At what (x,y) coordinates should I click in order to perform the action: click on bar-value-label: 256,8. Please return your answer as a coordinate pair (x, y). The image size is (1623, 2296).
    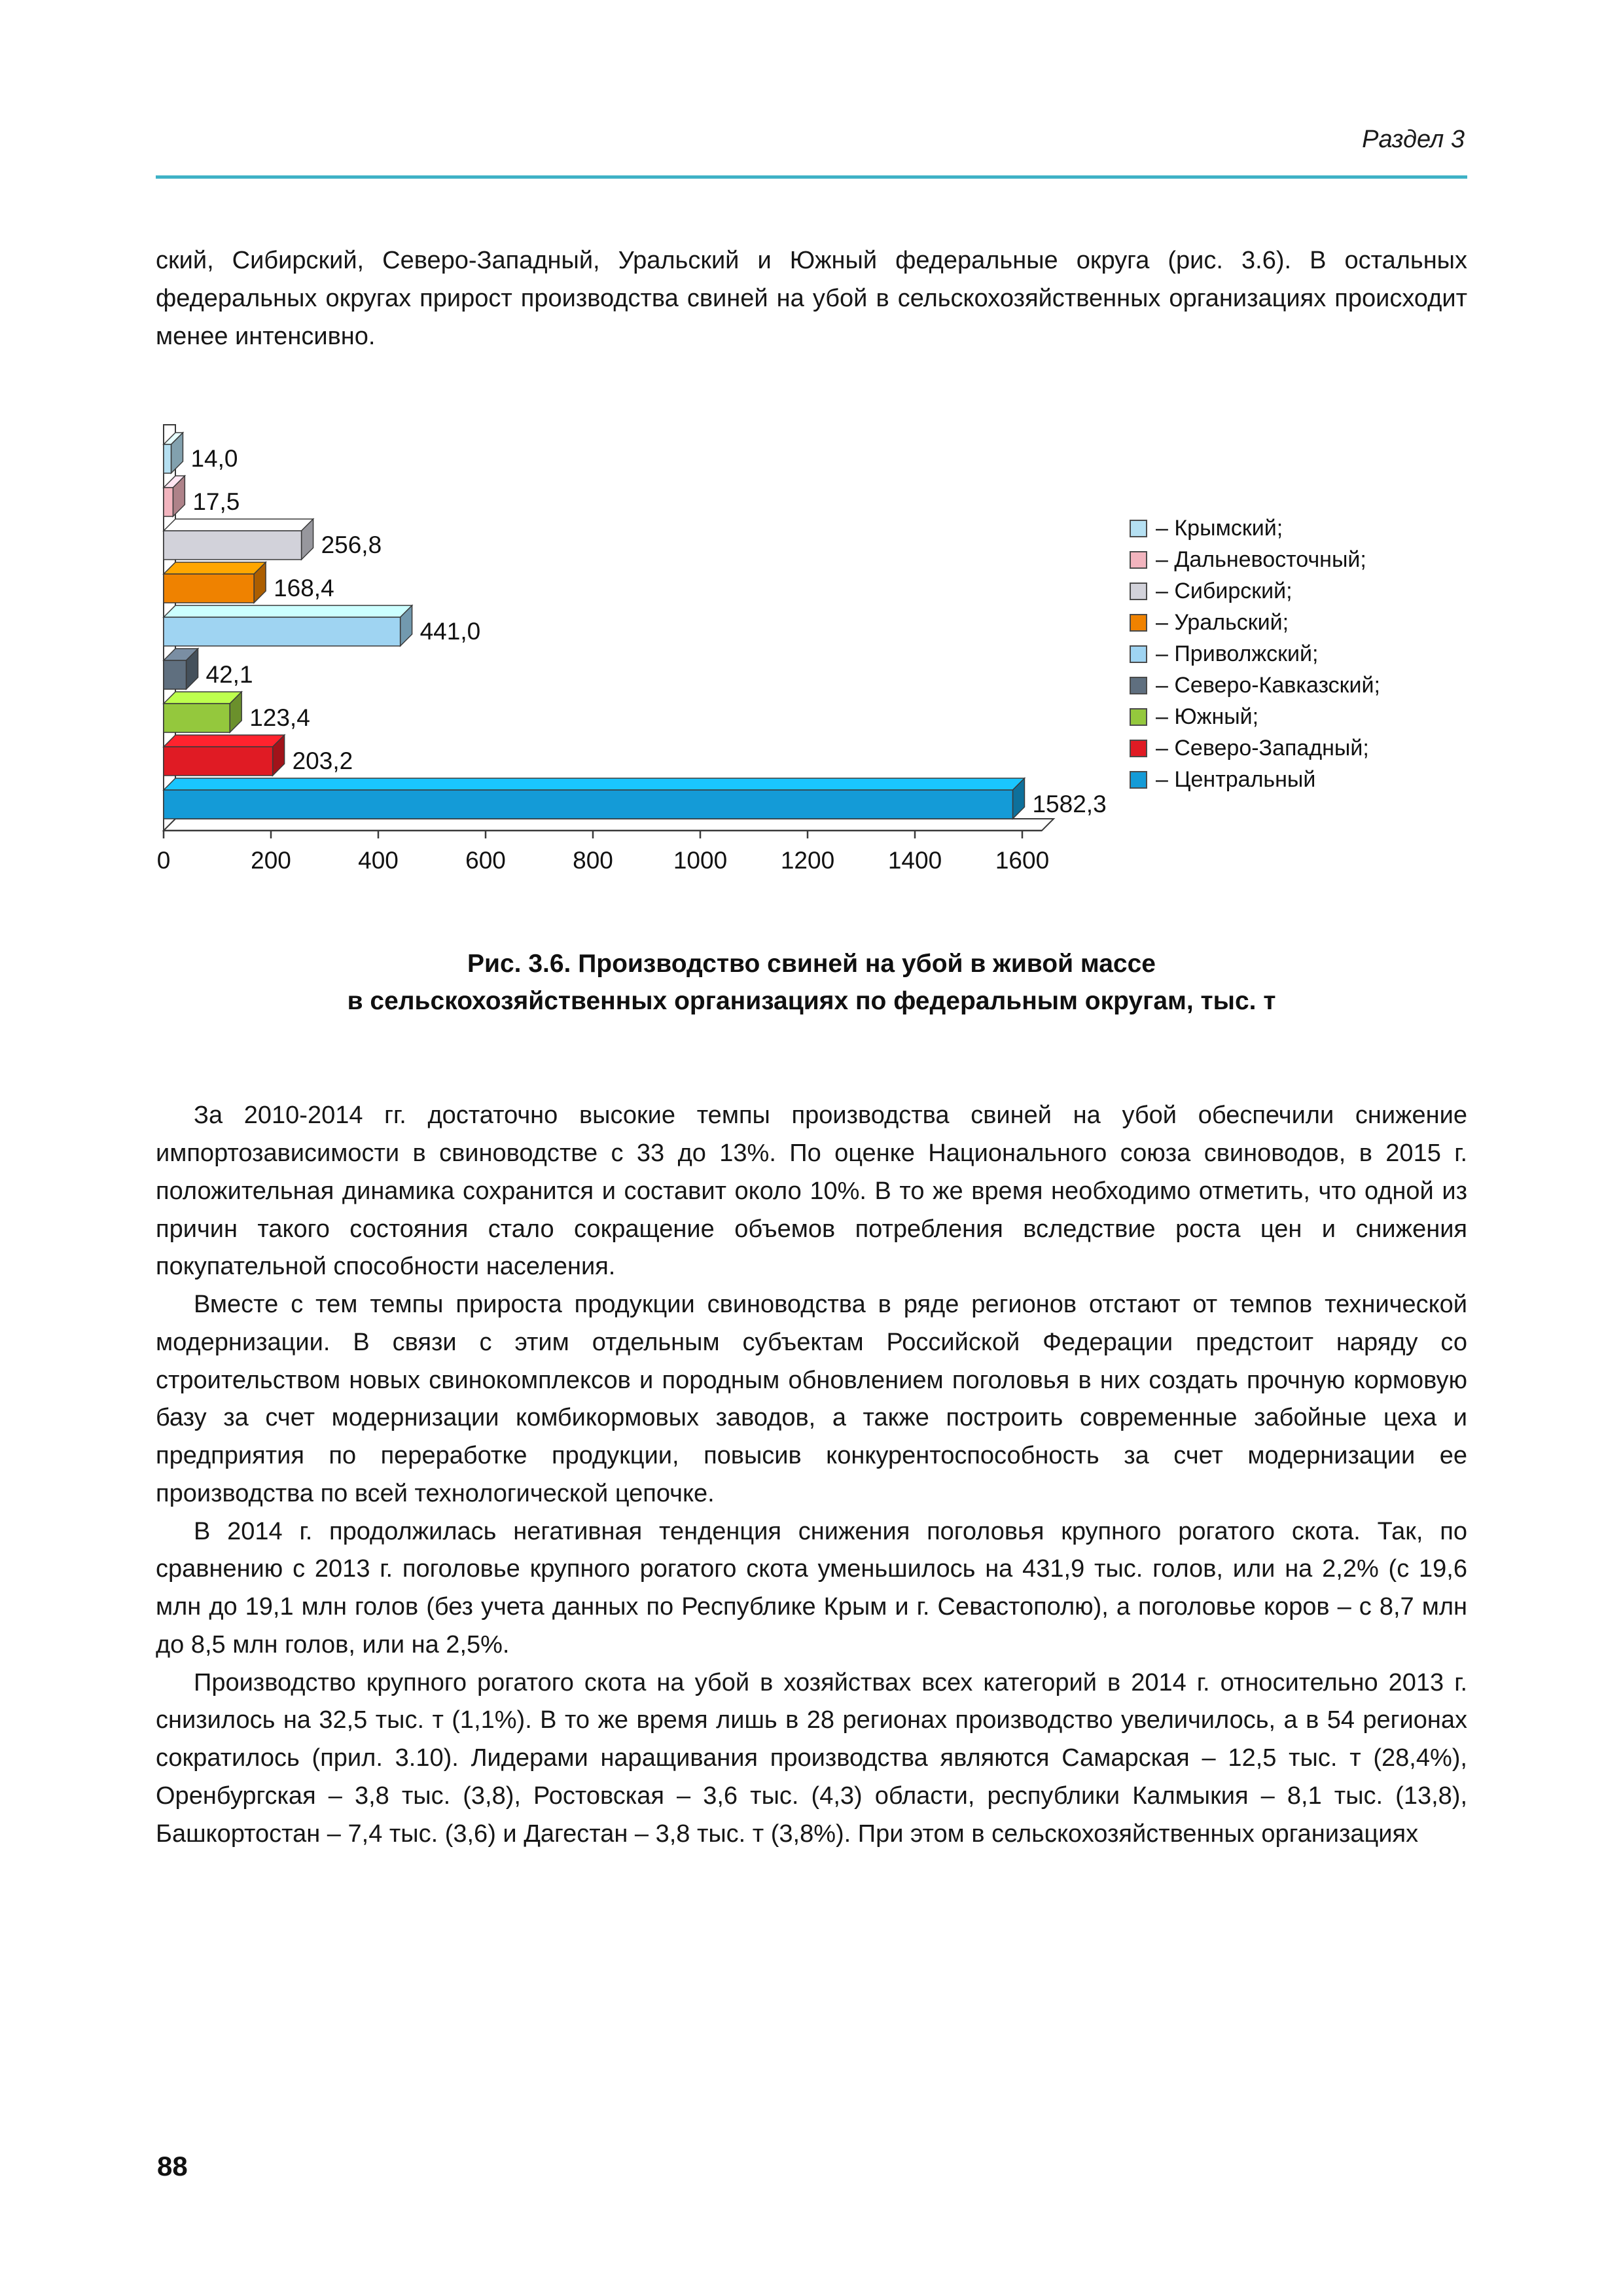
    Looking at the image, I should click on (351, 544).